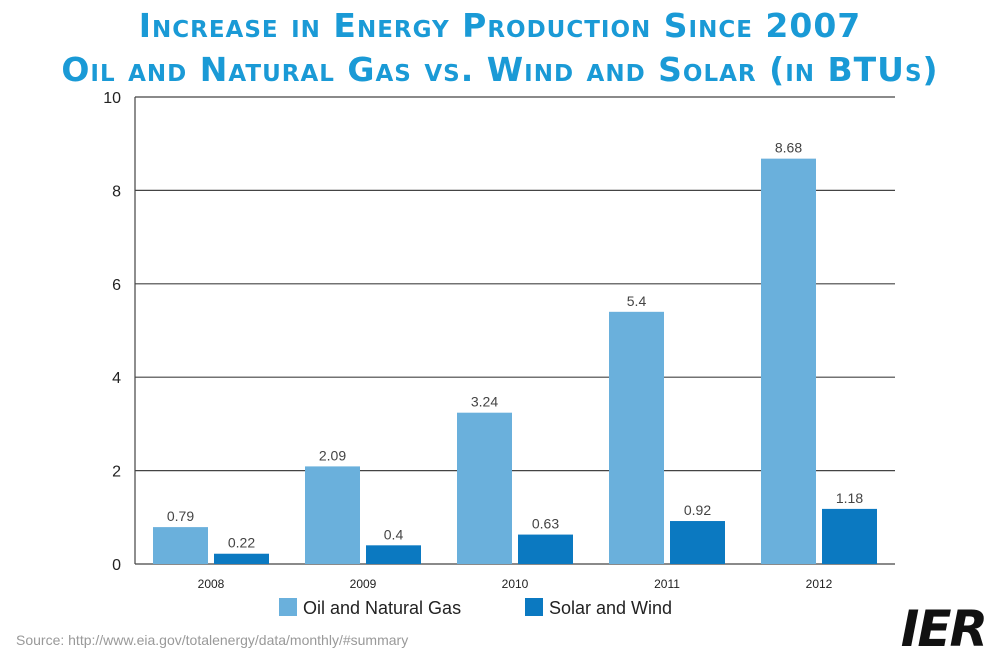 The height and width of the screenshot is (667, 1000). I want to click on y-tick-label: 2, so click(116, 472).